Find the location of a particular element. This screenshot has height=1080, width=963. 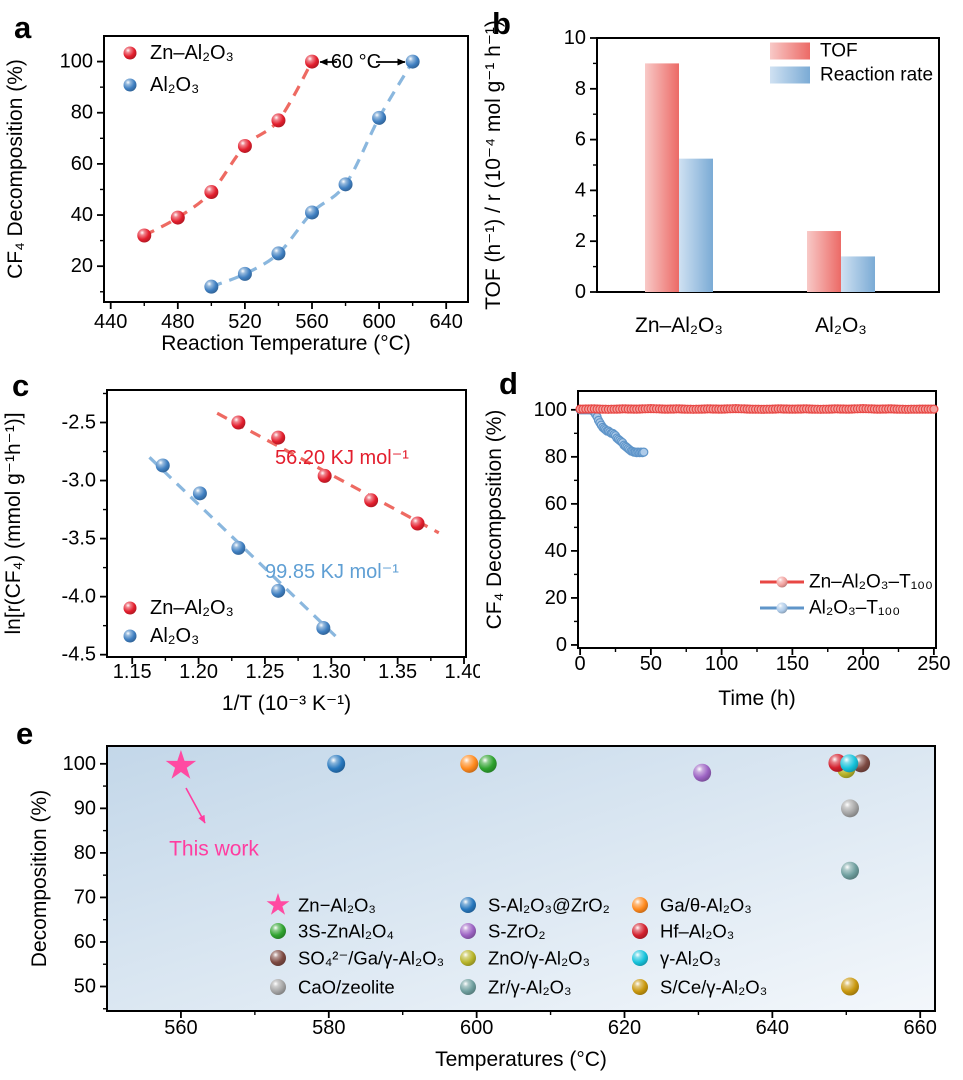

svg-text: 150 is located at coordinates (792, 664).